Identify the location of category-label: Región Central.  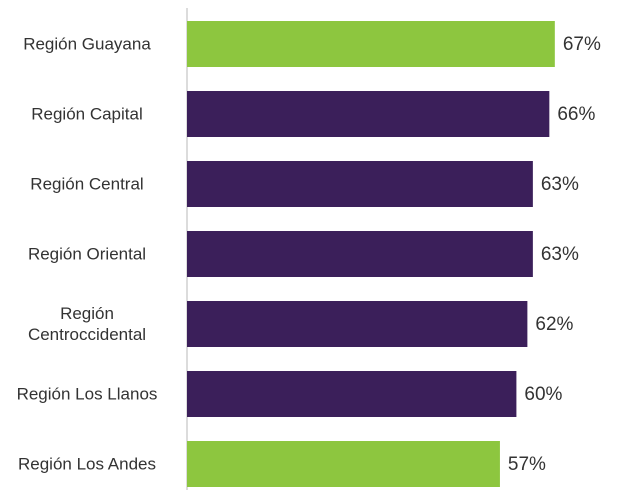
(87, 184).